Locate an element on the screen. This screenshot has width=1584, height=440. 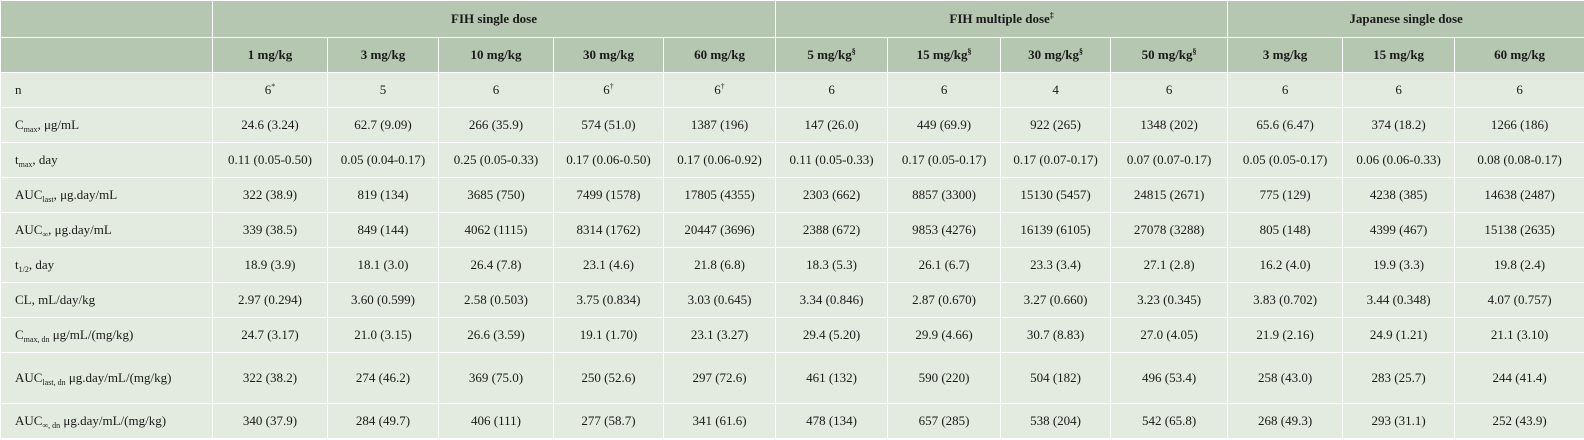
parameter-subscript: max is located at coordinates (25, 164).